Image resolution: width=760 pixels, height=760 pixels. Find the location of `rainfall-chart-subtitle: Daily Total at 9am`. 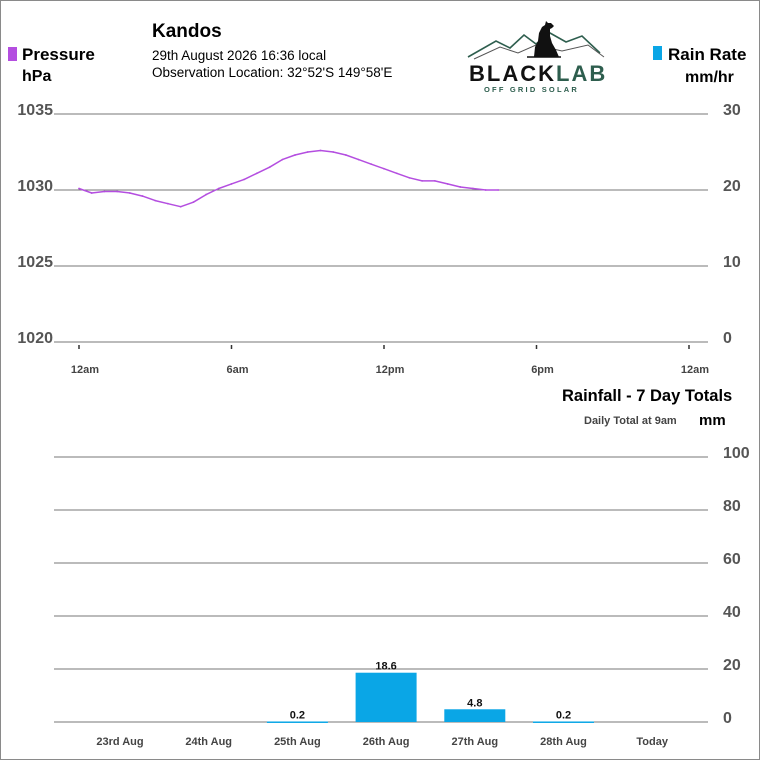

rainfall-chart-subtitle: Daily Total at 9am is located at coordinates (630, 421).